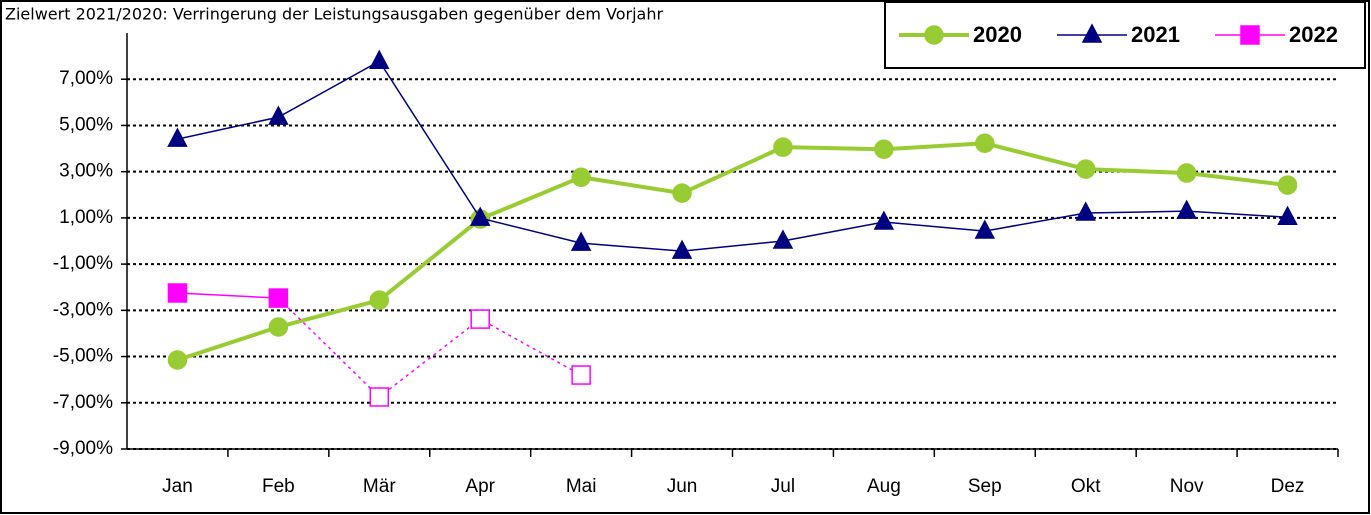 The width and height of the screenshot is (1371, 515). What do you see at coordinates (86, 78) in the screenshot?
I see `y-tick-label: 7,00%` at bounding box center [86, 78].